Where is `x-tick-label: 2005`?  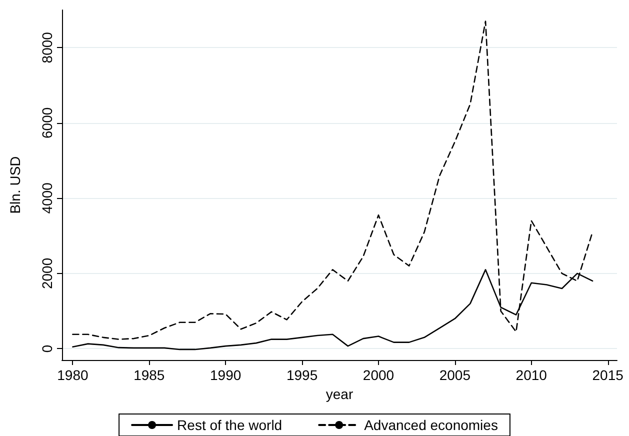
x-tick-label: 2005 is located at coordinates (455, 375).